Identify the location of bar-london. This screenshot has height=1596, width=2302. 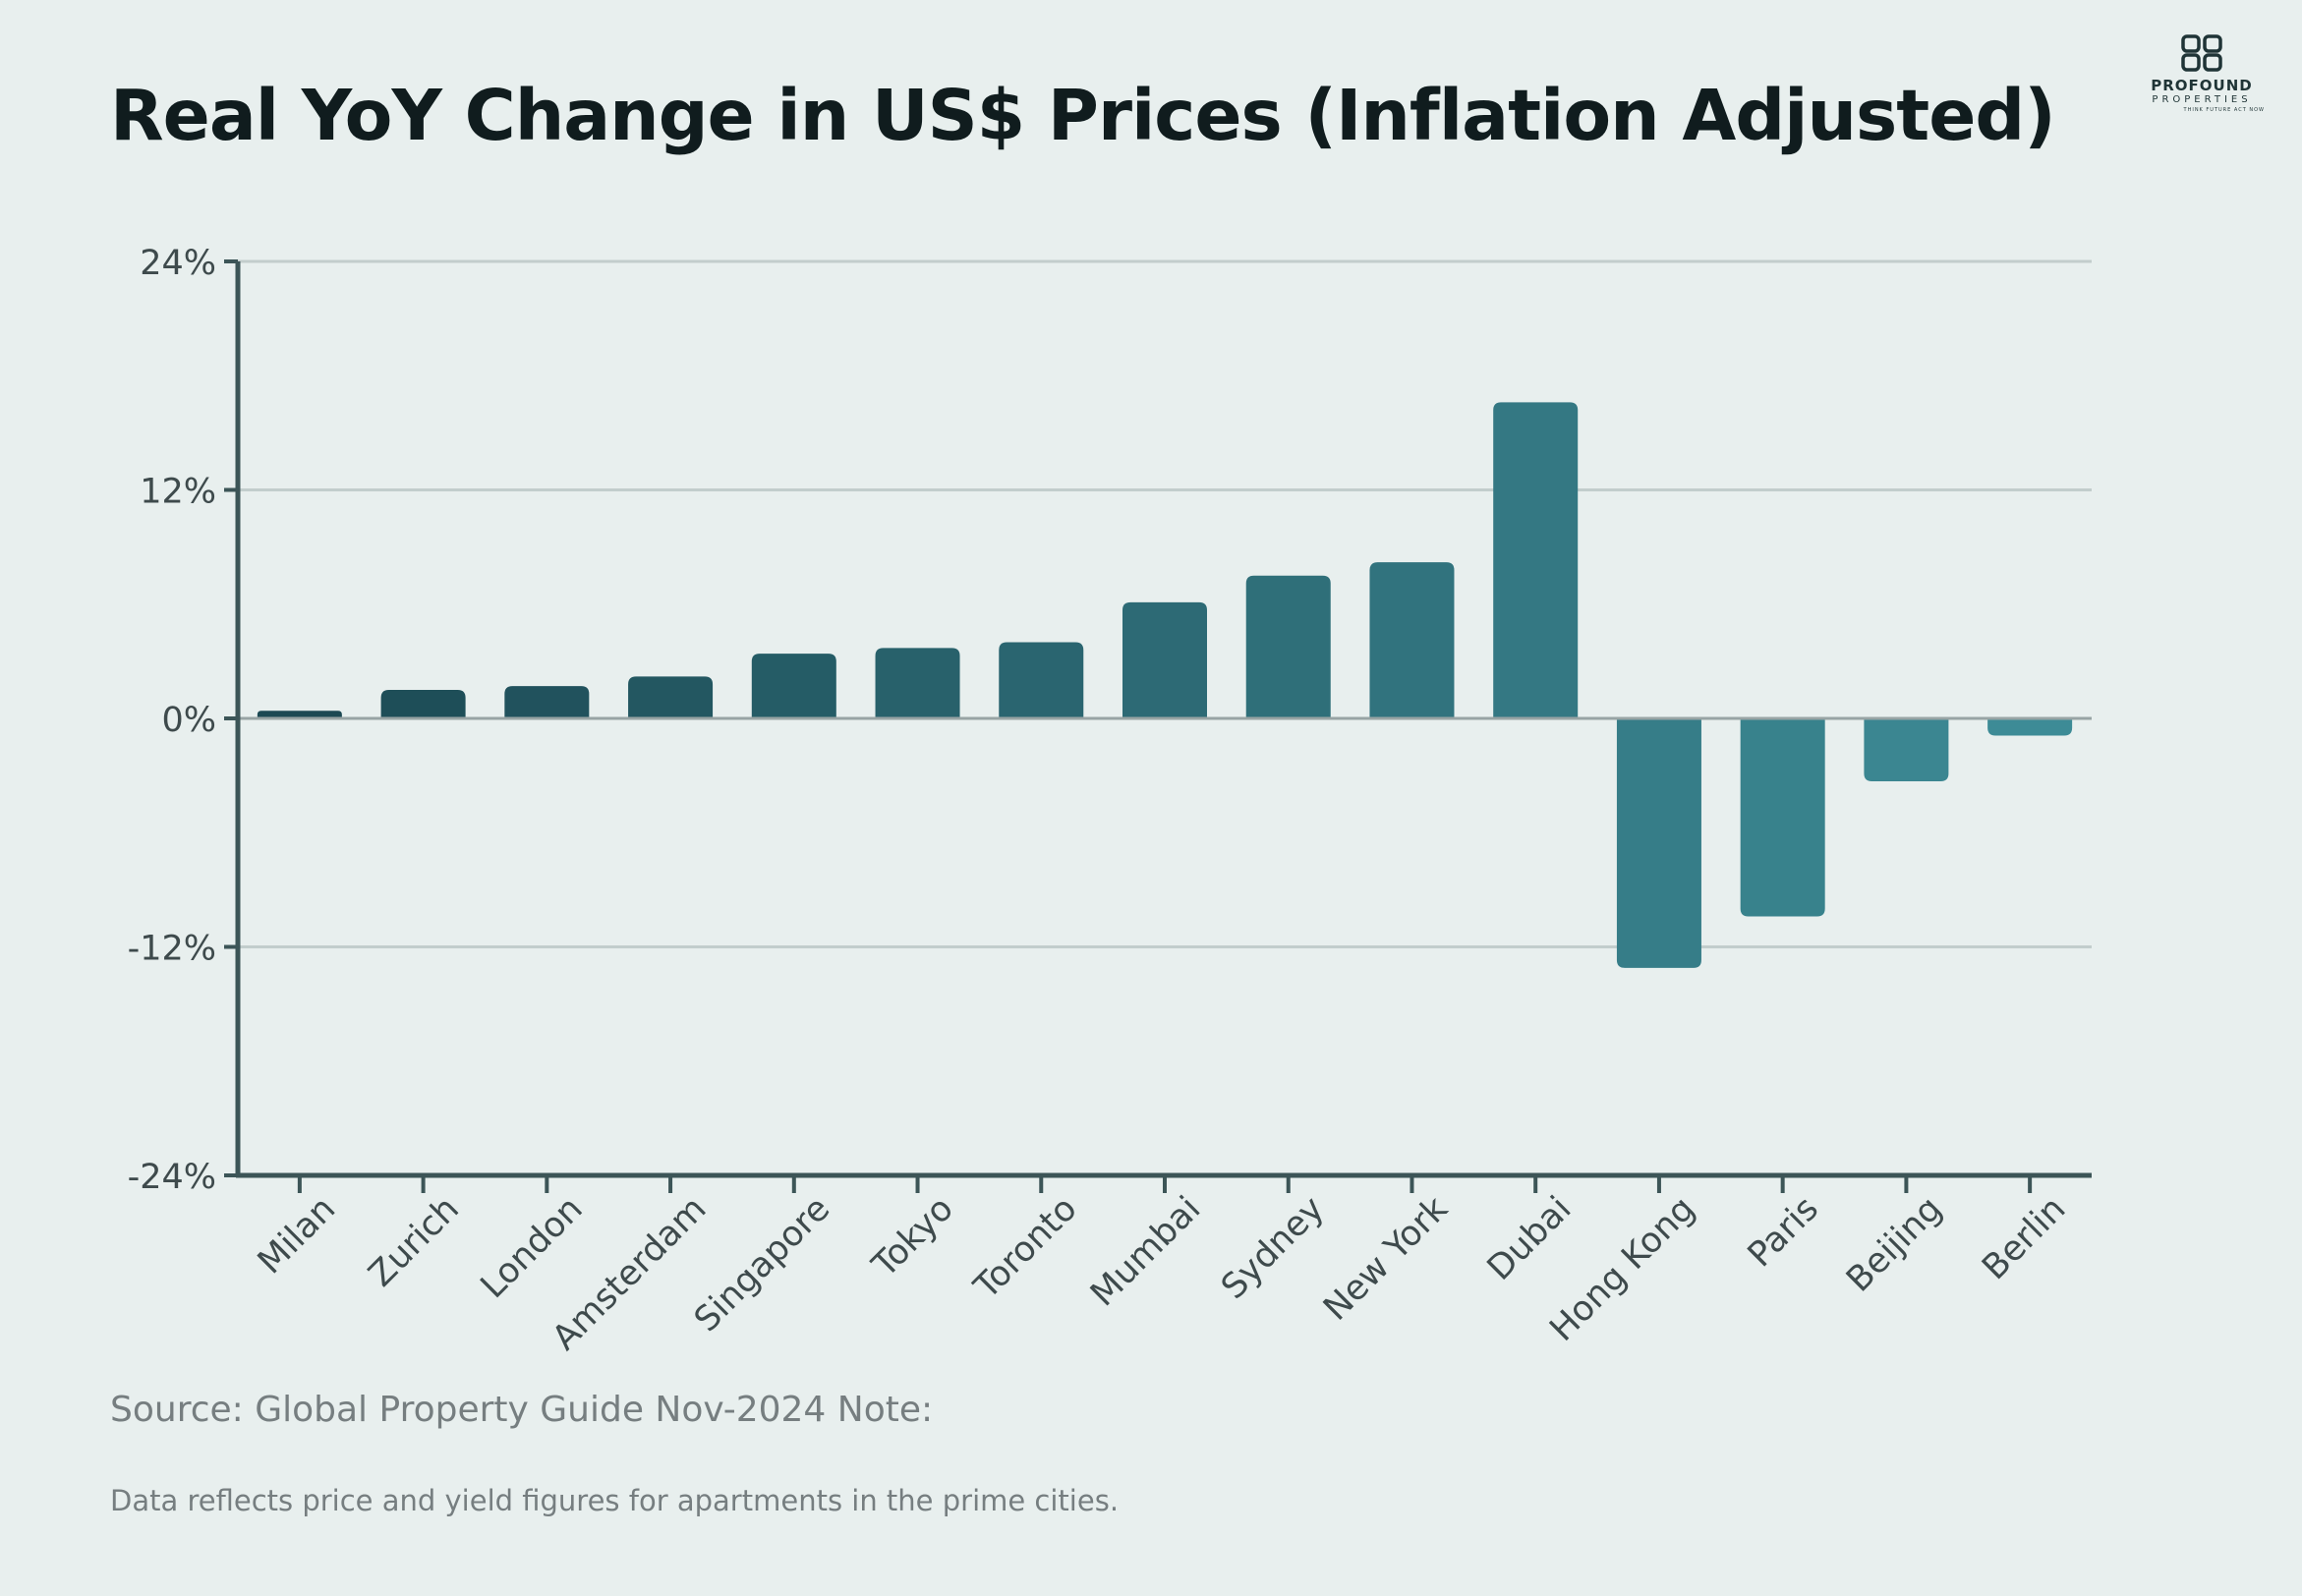
(547, 702).